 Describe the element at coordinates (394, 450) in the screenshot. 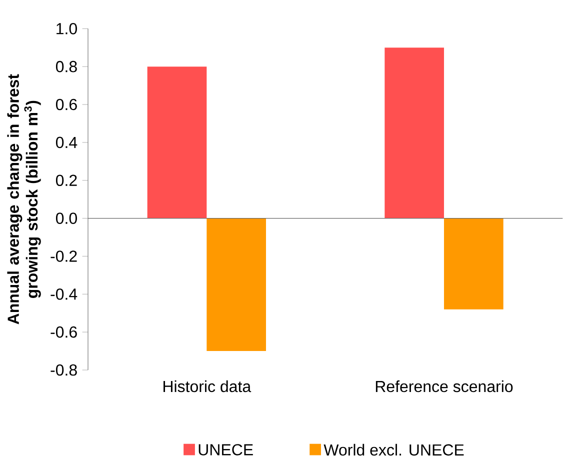

I see `legend-label: World excl. UNECE` at that location.